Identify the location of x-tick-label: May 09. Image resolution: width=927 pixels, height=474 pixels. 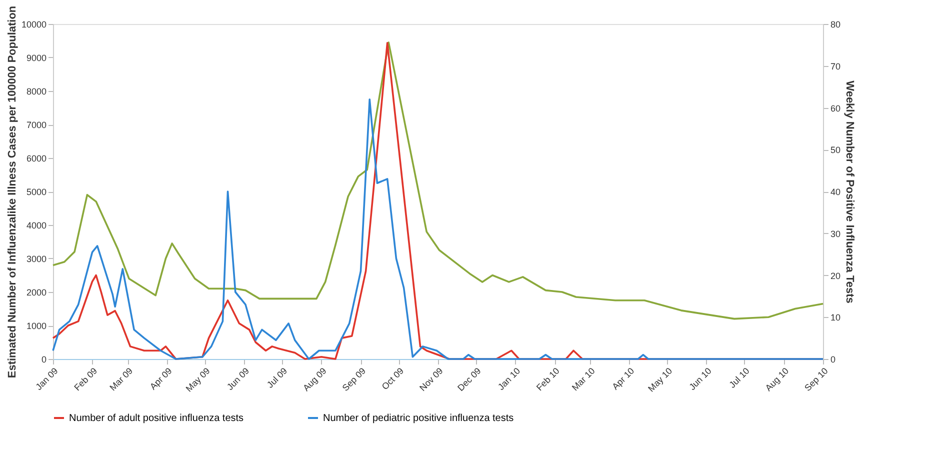
(198, 380).